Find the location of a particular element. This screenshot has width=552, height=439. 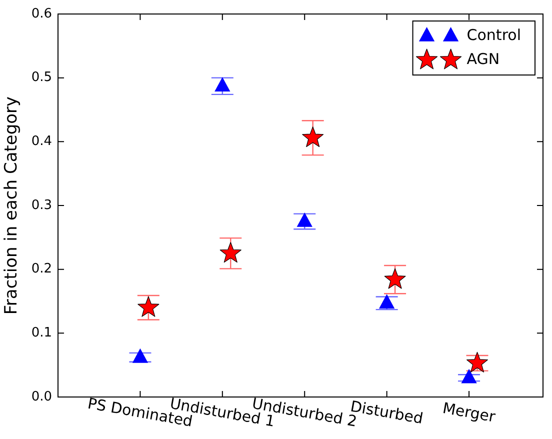

y-axis-title: Fraction in each Category is located at coordinates (12, 205).